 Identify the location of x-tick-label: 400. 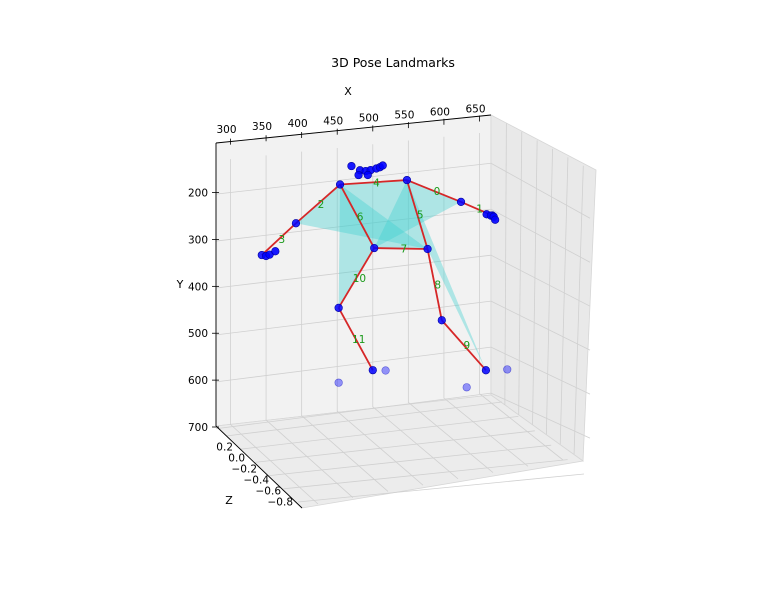
(298, 124).